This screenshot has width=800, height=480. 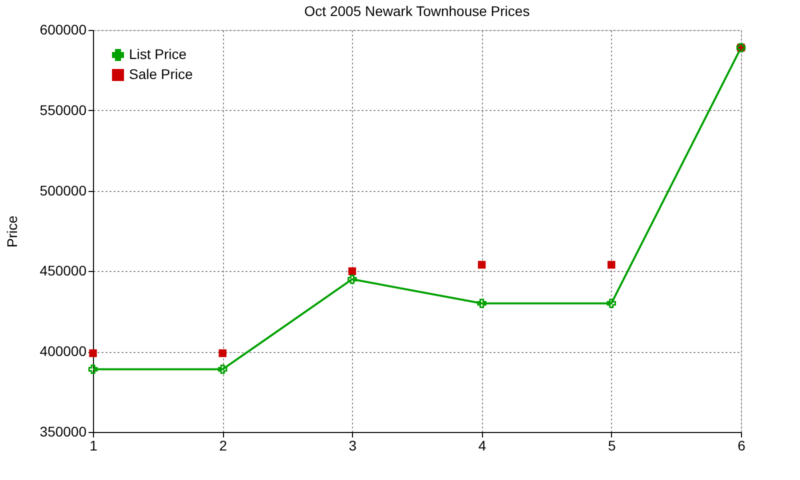 What do you see at coordinates (482, 446) in the screenshot?
I see `x-tick-label: 4` at bounding box center [482, 446].